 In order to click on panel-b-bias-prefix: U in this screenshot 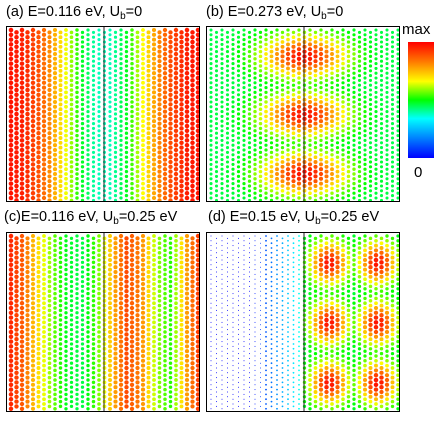, I will do `click(316, 12)`.